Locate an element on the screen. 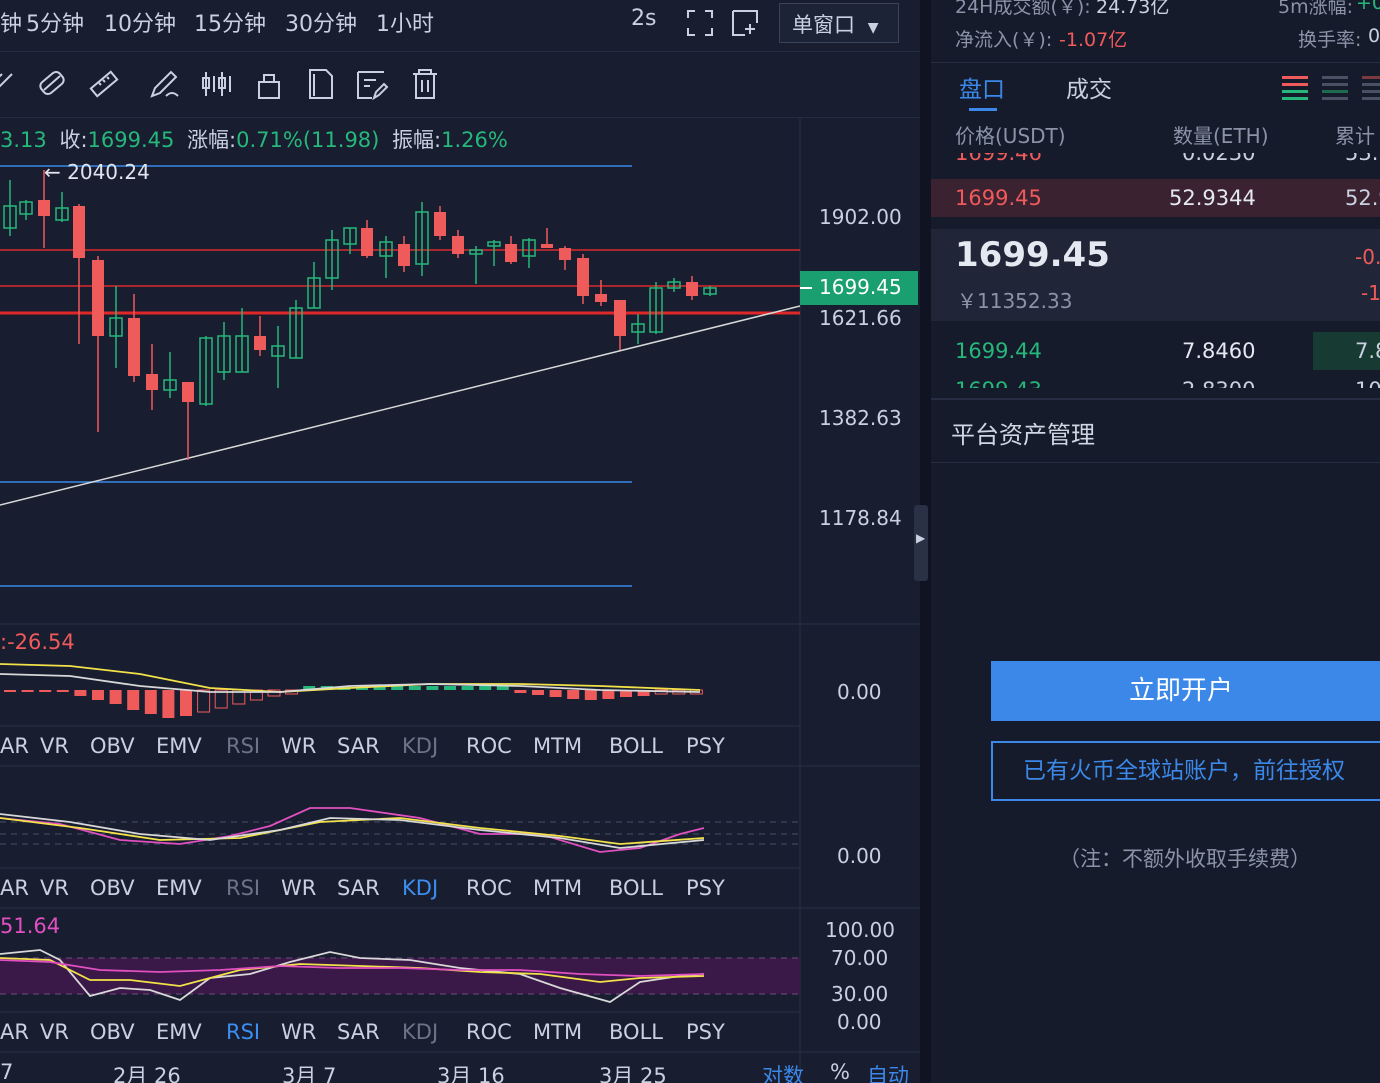 The image size is (1380, 1083). timeframe-30m: 30分钟 is located at coordinates (321, 24).